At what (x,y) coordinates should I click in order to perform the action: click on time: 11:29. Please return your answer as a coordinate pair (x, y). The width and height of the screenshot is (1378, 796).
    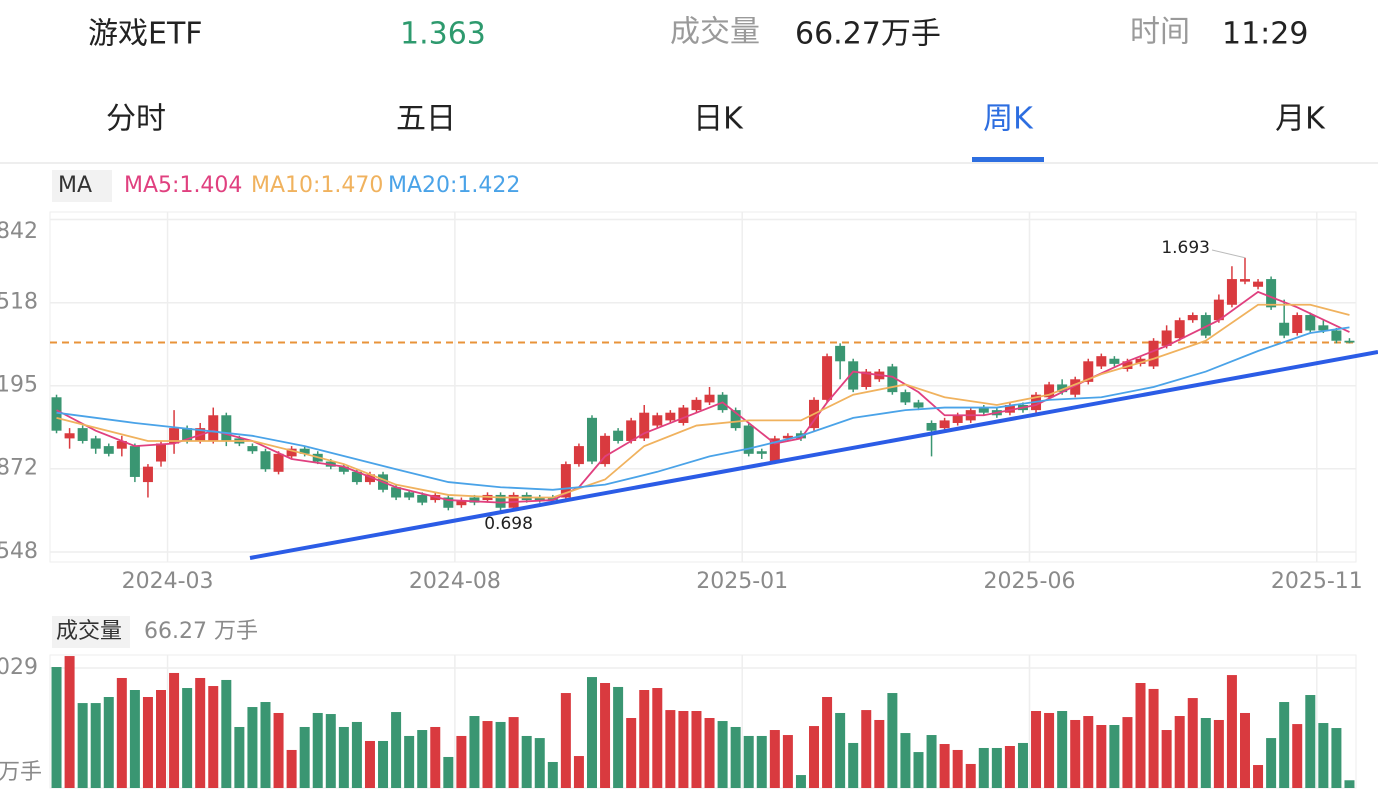
    Looking at the image, I should click on (1265, 34).